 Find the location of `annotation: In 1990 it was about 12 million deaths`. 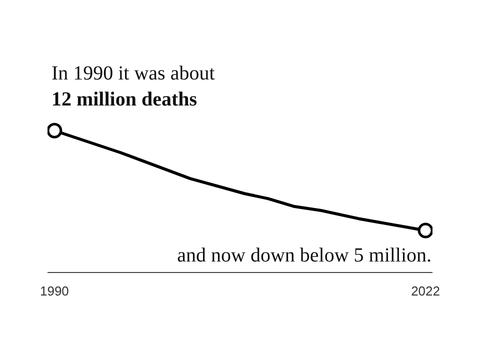

annotation: In 1990 it was about 12 million deaths is located at coordinates (133, 86).